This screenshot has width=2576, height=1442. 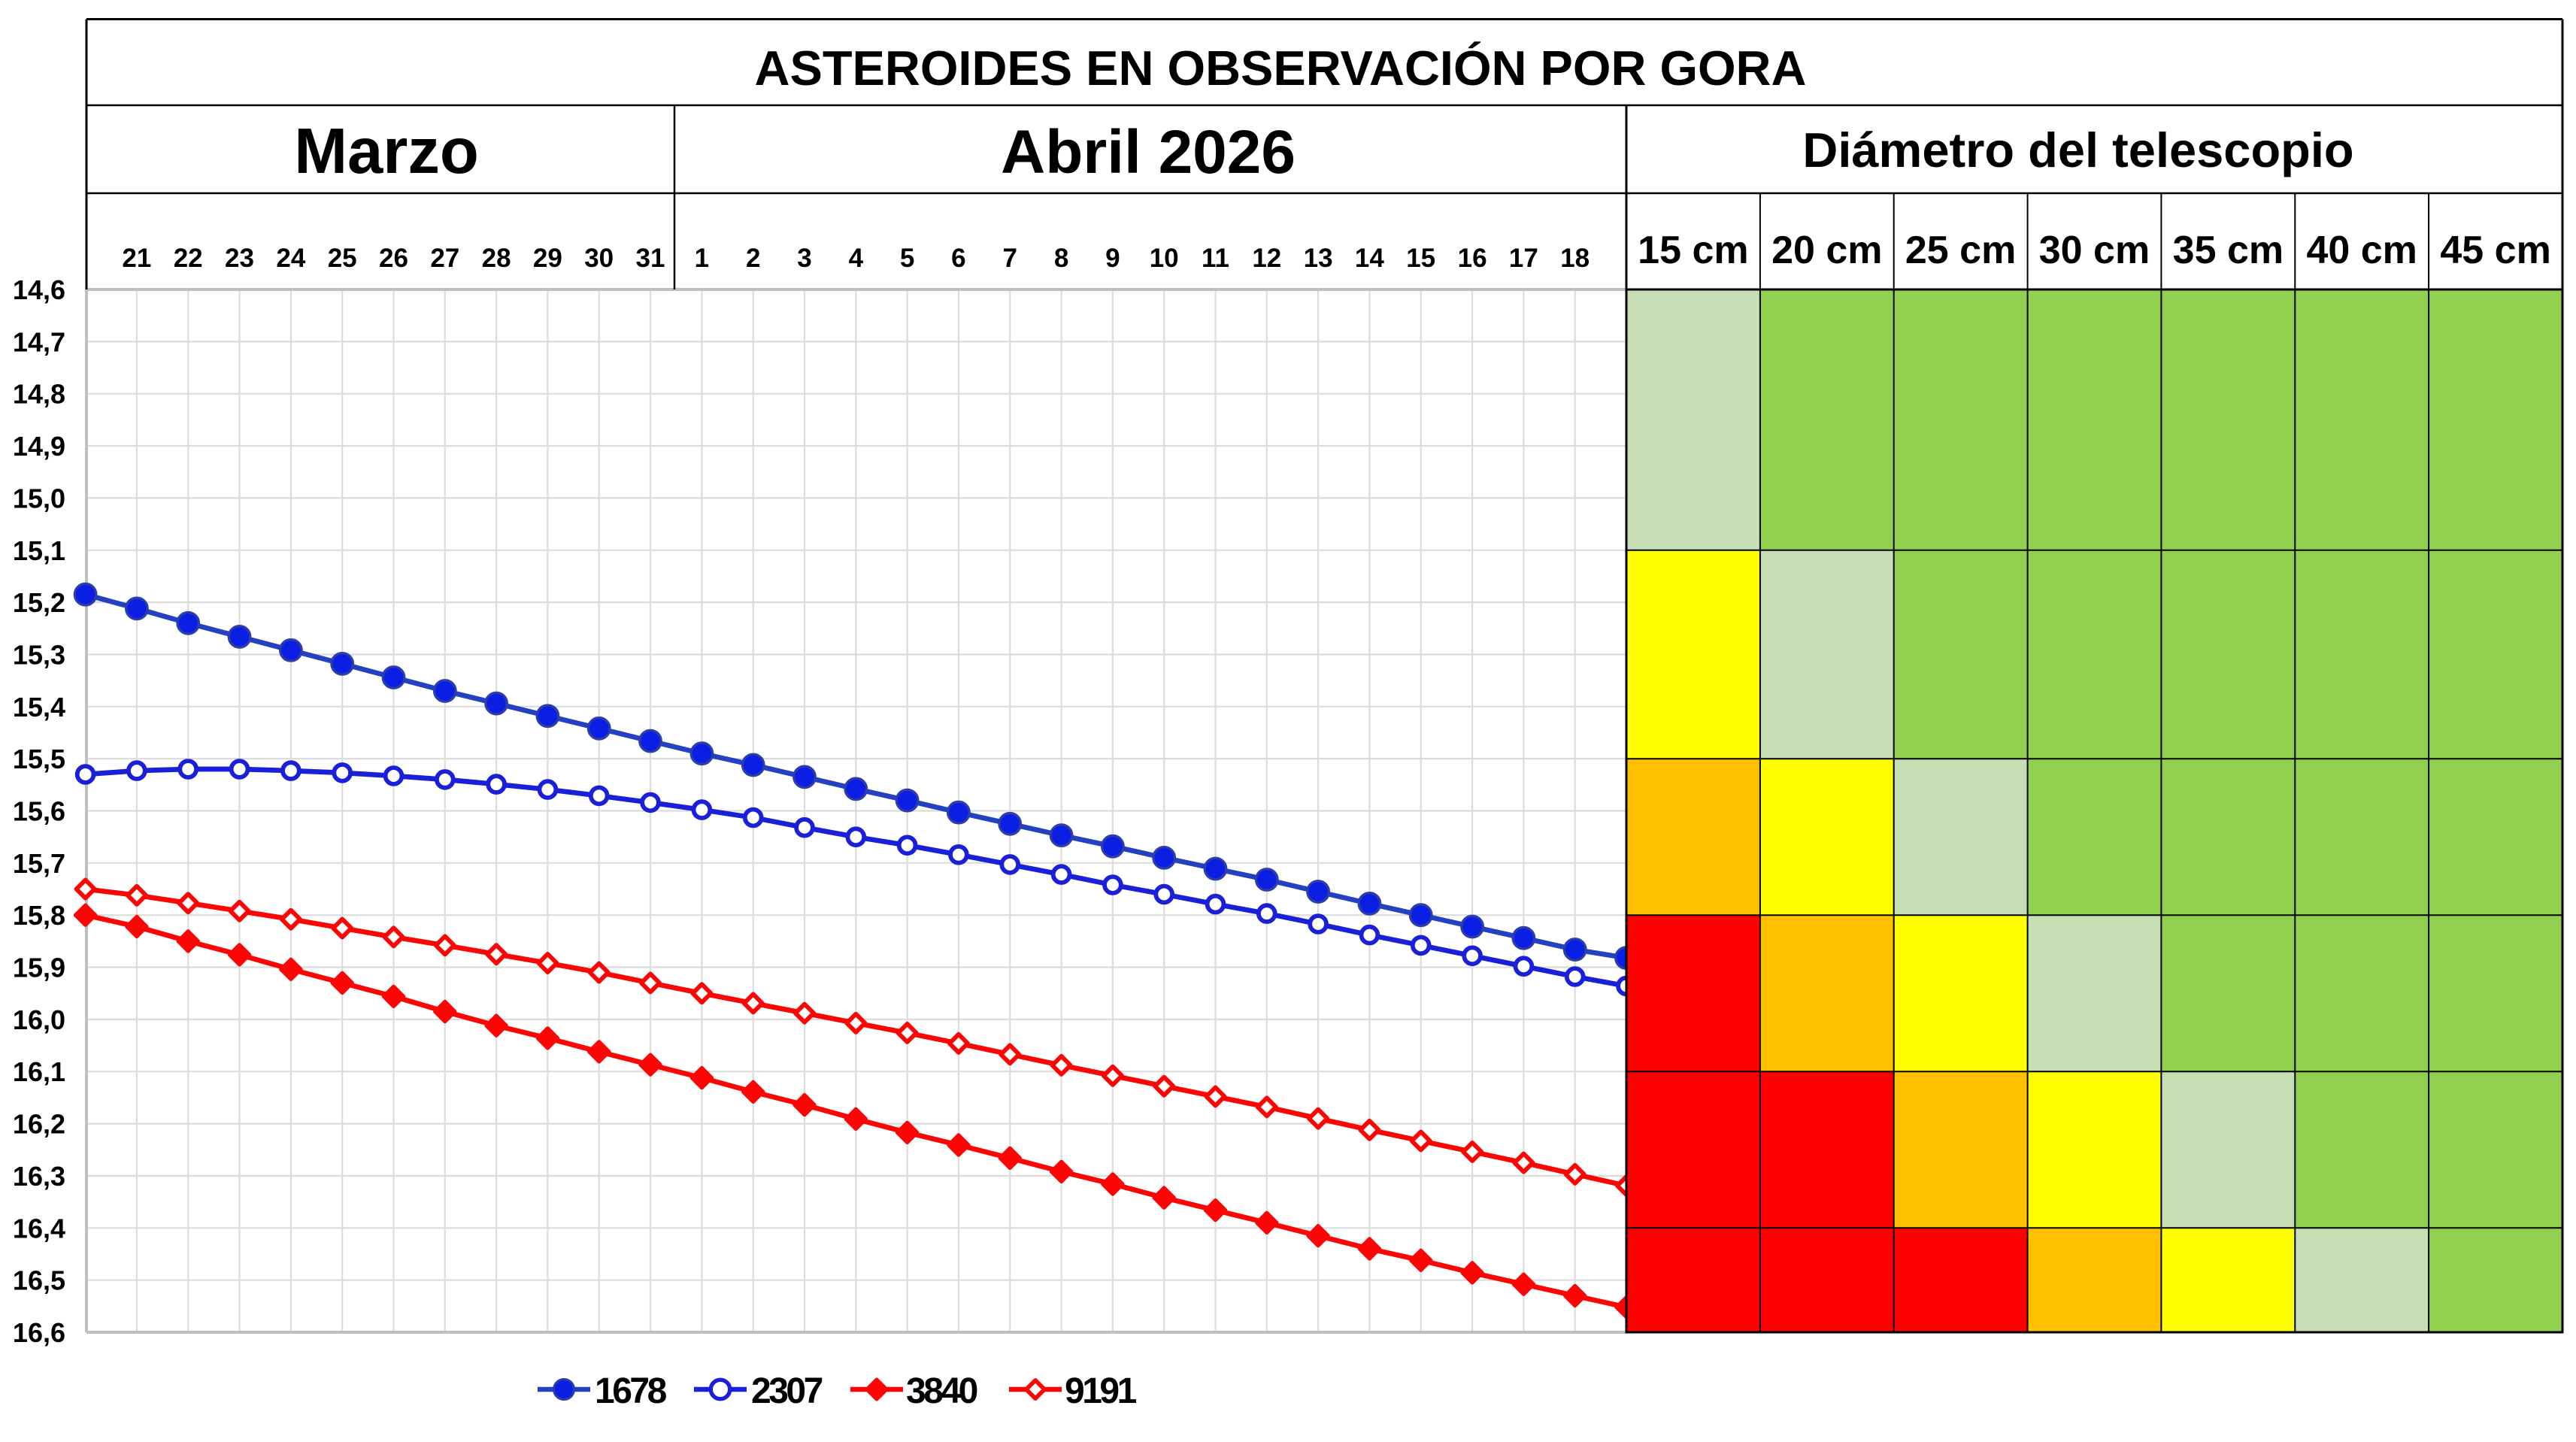 What do you see at coordinates (39, 1124) in the screenshot?
I see `svg-text: 16,2` at bounding box center [39, 1124].